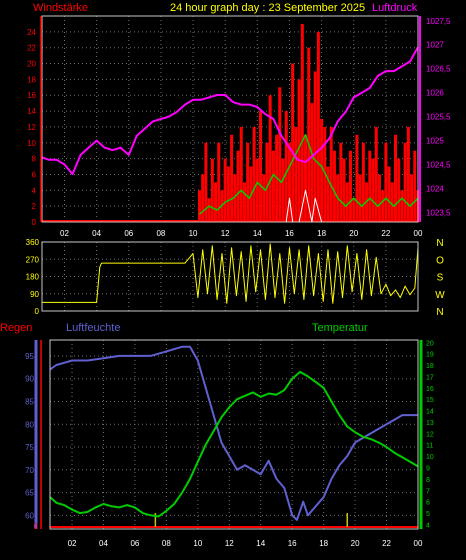 This screenshot has height=560, width=466. What do you see at coordinates (395, 8) in the screenshot?
I see `pressure-axis-label: Luftdruck` at bounding box center [395, 8].